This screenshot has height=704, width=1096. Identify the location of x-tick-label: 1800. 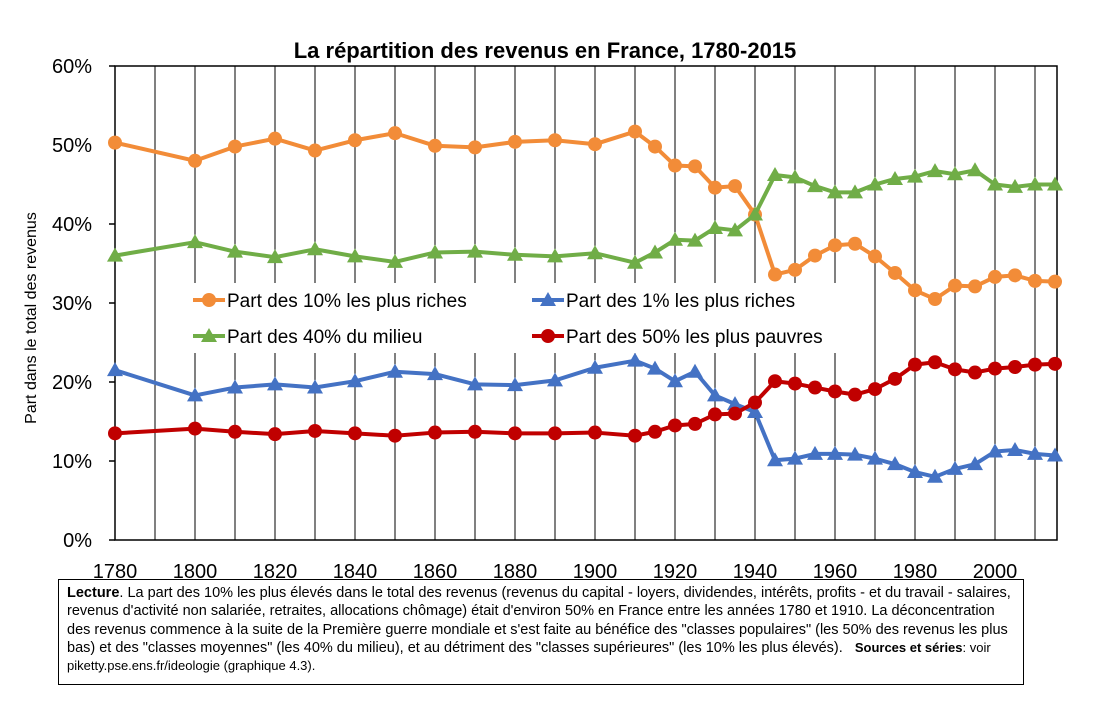
(195, 570).